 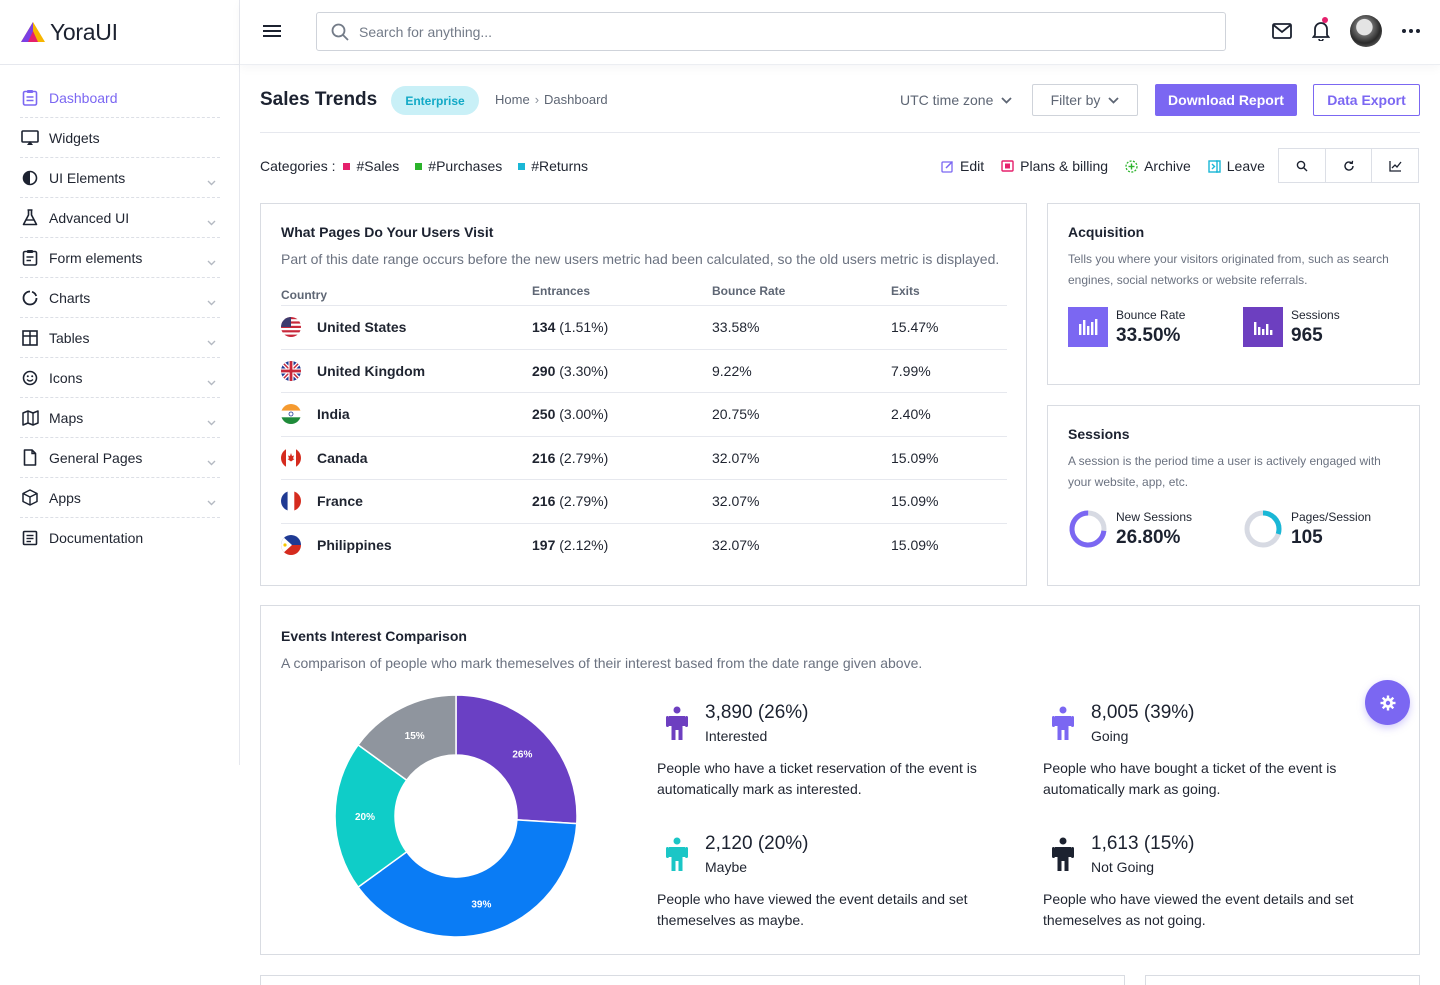 I want to click on menu-icon, so click(x=272, y=33).